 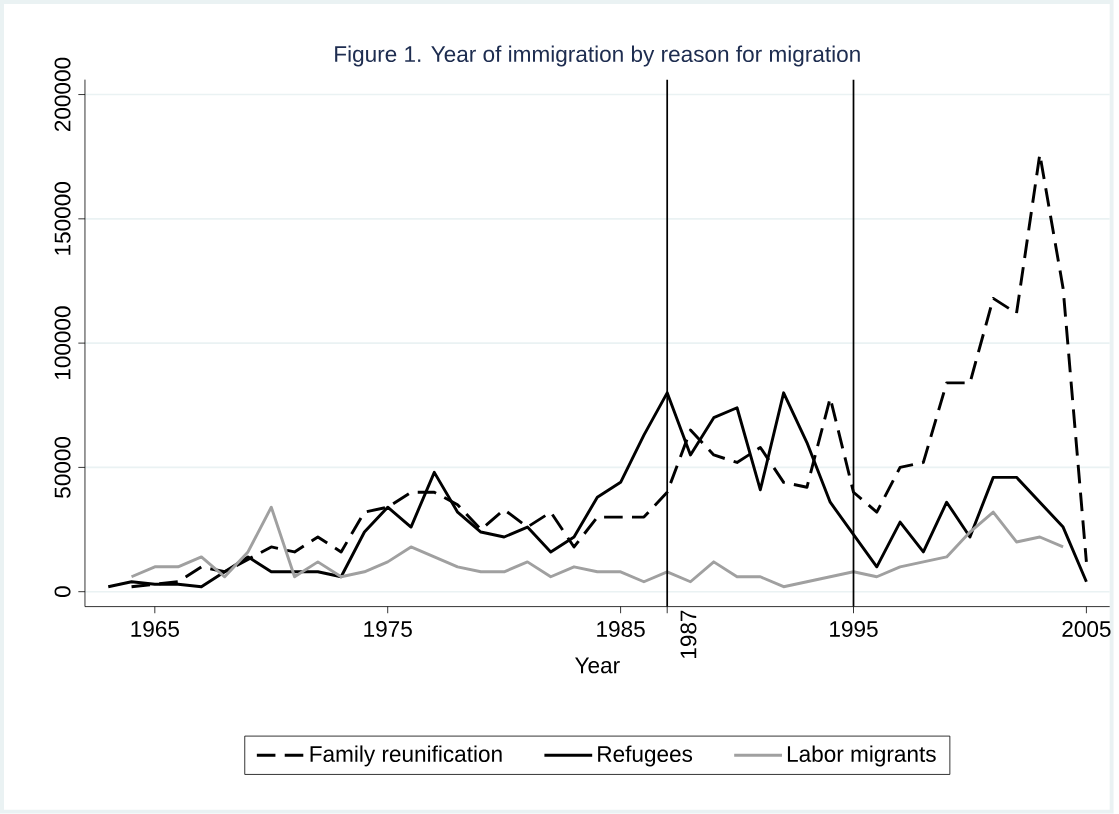 I want to click on x-axis-title: Year, so click(x=597, y=665).